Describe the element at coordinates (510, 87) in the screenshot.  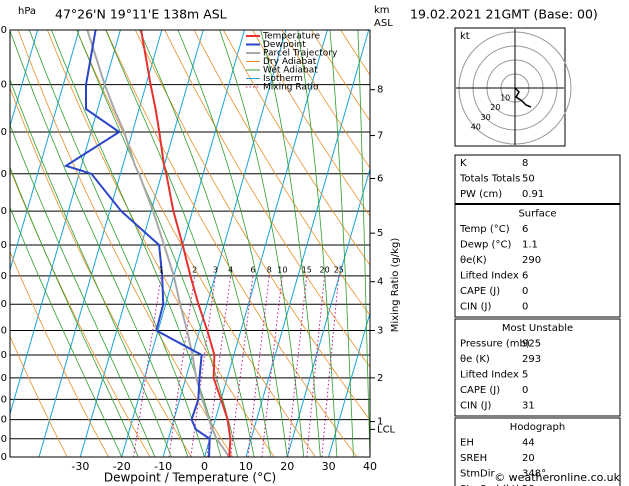
I see `hodo-frame` at that location.